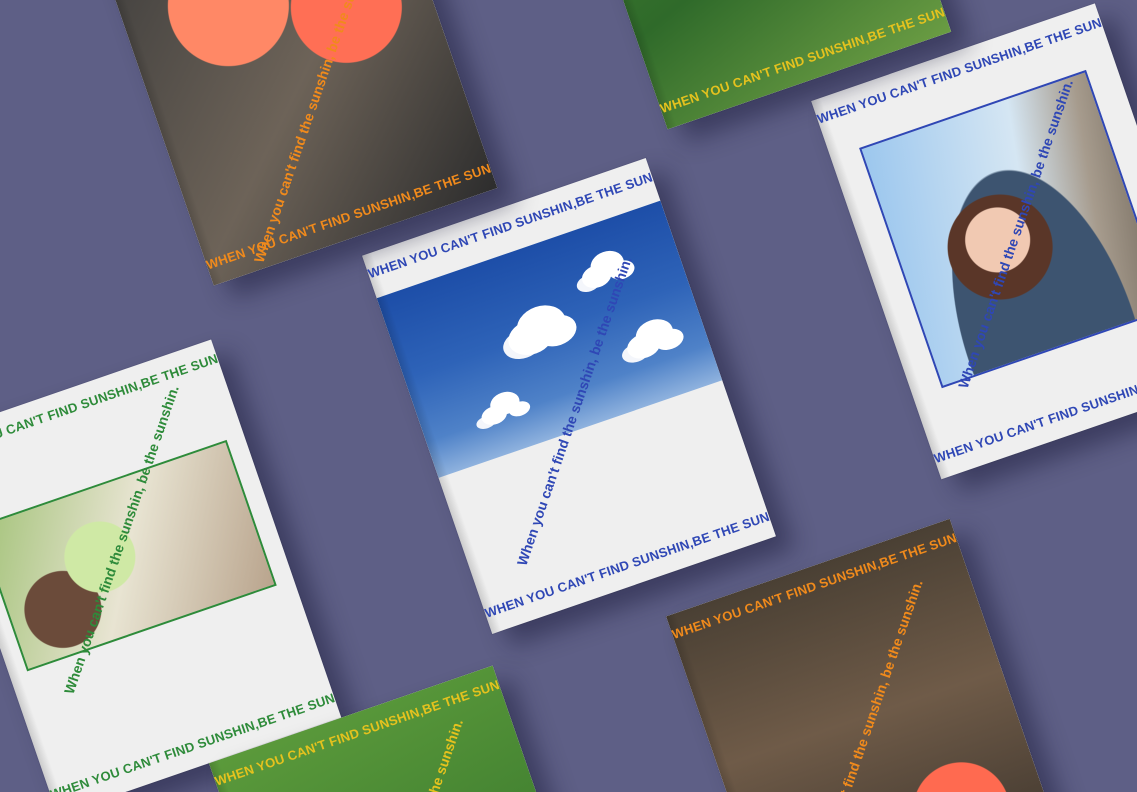  I want to click on sky-photo, so click(549, 339).